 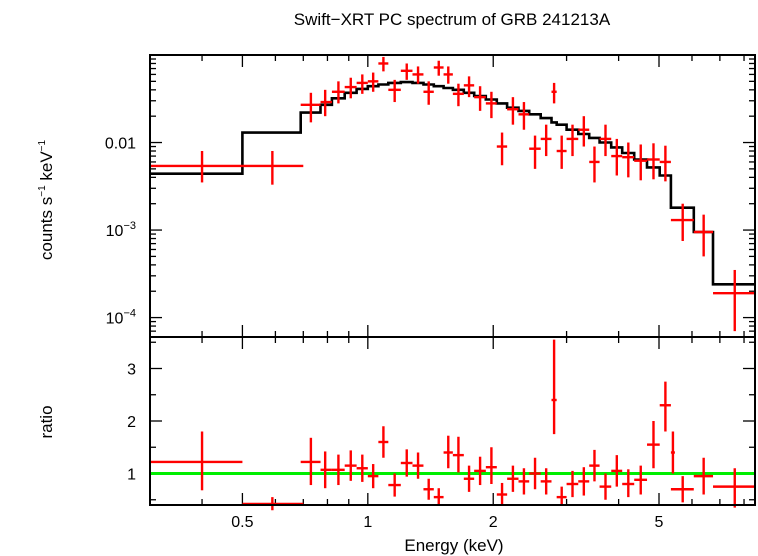 What do you see at coordinates (120, 144) in the screenshot?
I see `y-tick-label: 0.01` at bounding box center [120, 144].